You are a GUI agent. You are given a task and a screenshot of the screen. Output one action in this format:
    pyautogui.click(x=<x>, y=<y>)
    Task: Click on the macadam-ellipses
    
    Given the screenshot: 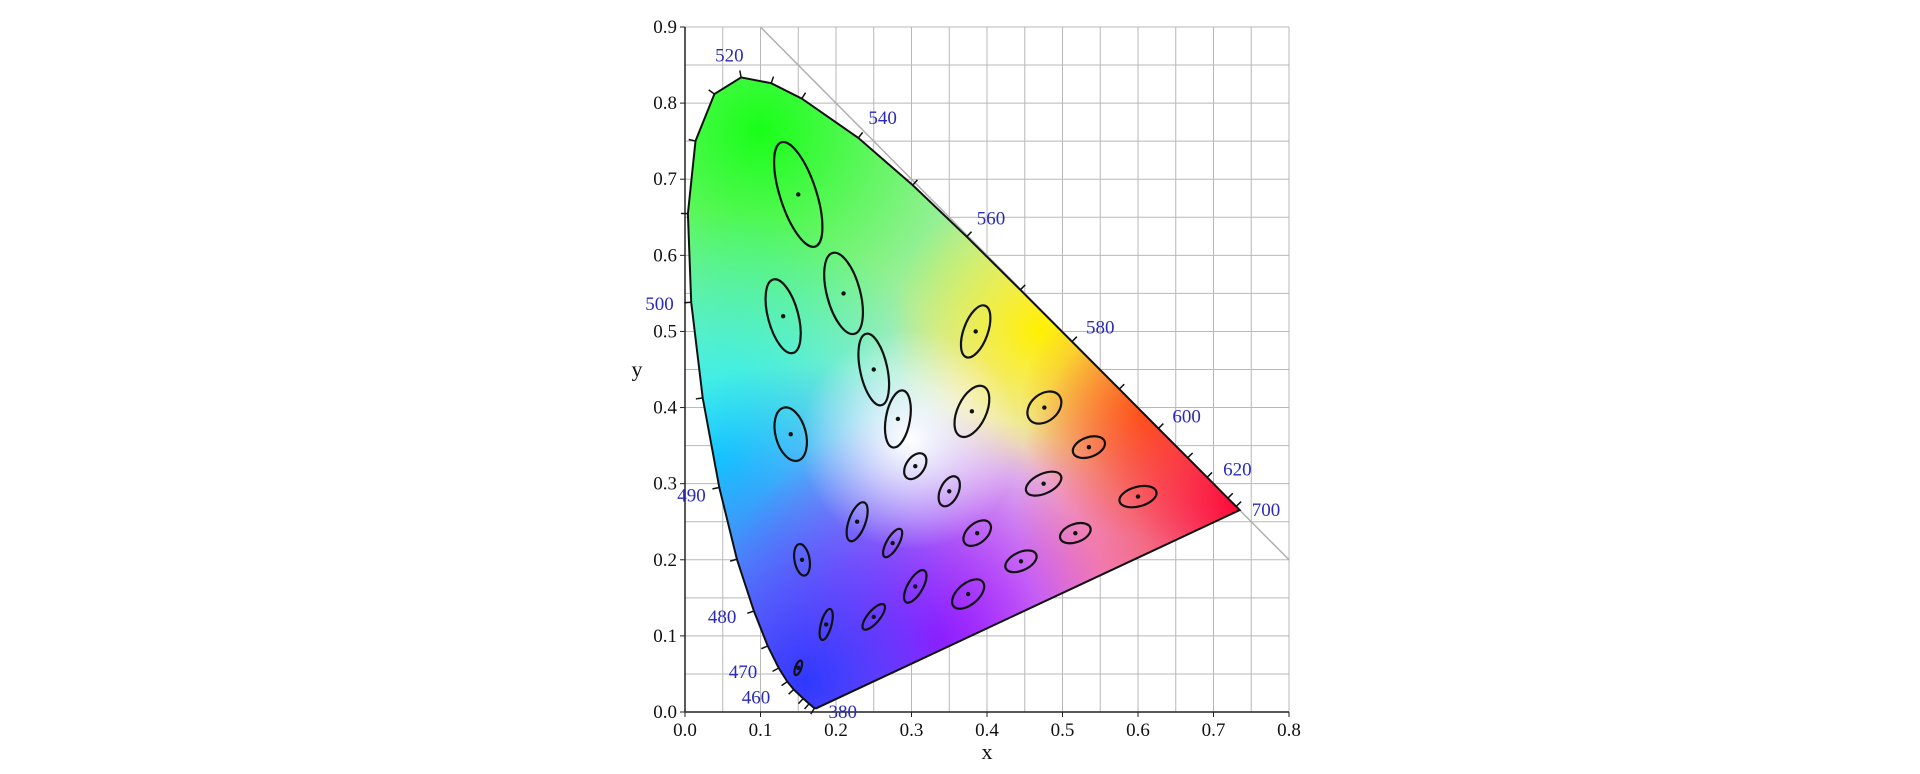 What is the action you would take?
    pyautogui.click(x=961, y=408)
    